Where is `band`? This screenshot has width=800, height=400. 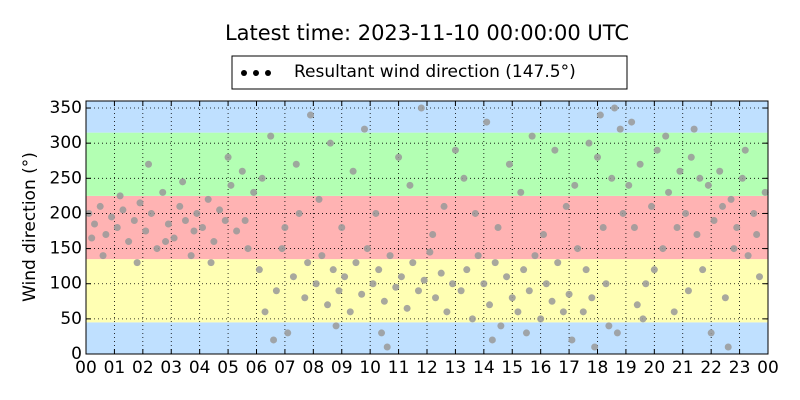
band is located at coordinates (427, 164).